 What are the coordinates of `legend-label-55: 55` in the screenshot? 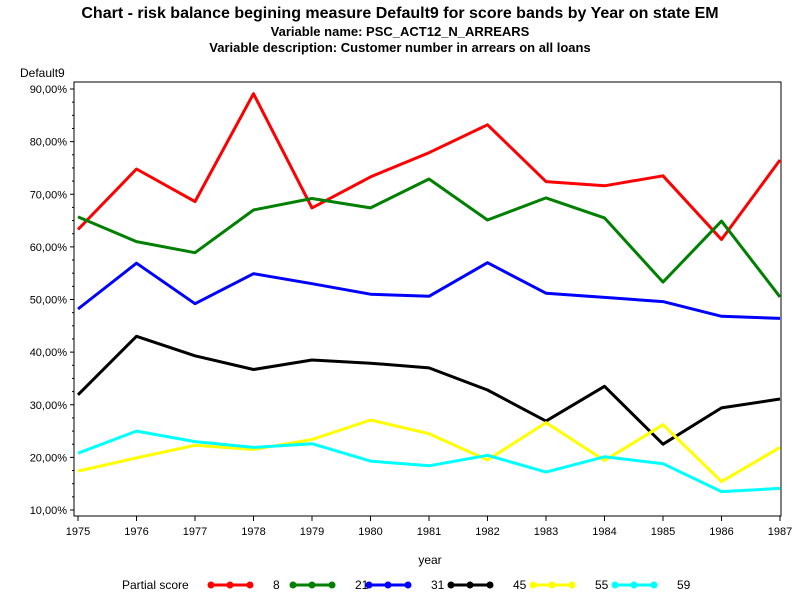 It's located at (602, 585).